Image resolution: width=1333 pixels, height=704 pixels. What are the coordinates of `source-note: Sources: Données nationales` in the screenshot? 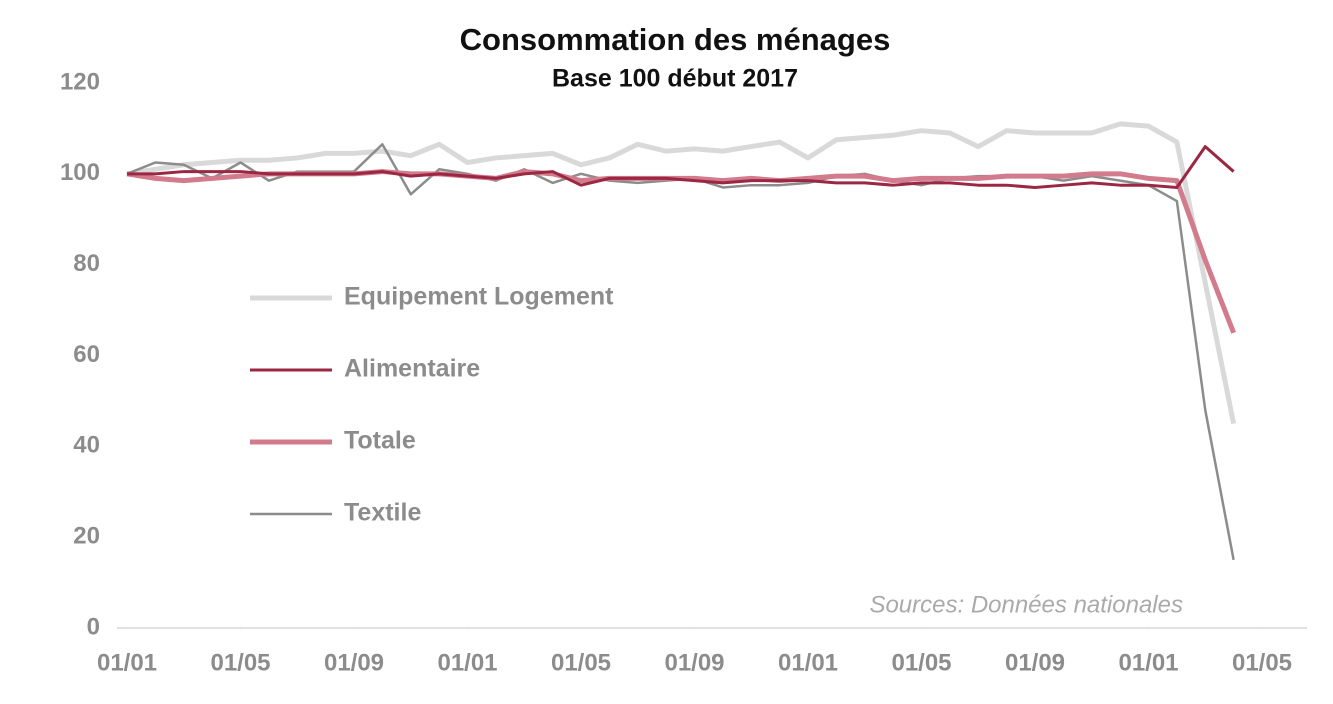 It's located at (1026, 604).